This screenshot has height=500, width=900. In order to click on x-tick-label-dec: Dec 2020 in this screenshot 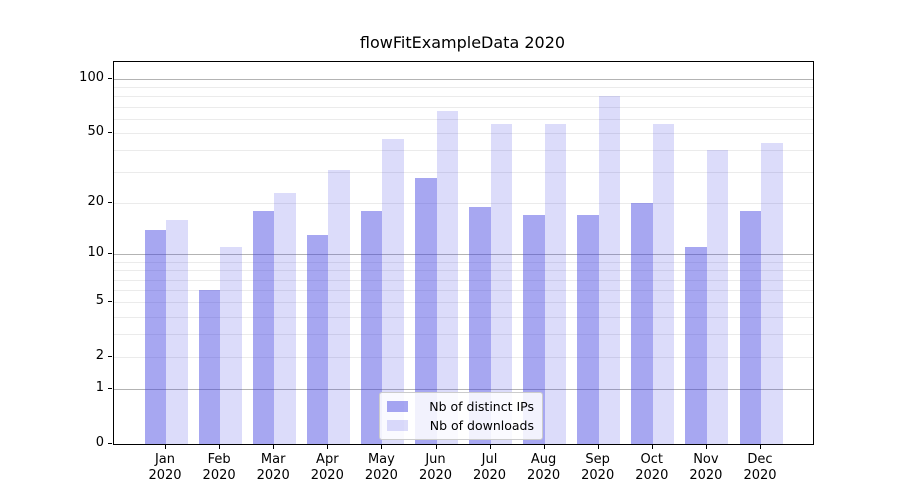, I will do `click(760, 468)`.